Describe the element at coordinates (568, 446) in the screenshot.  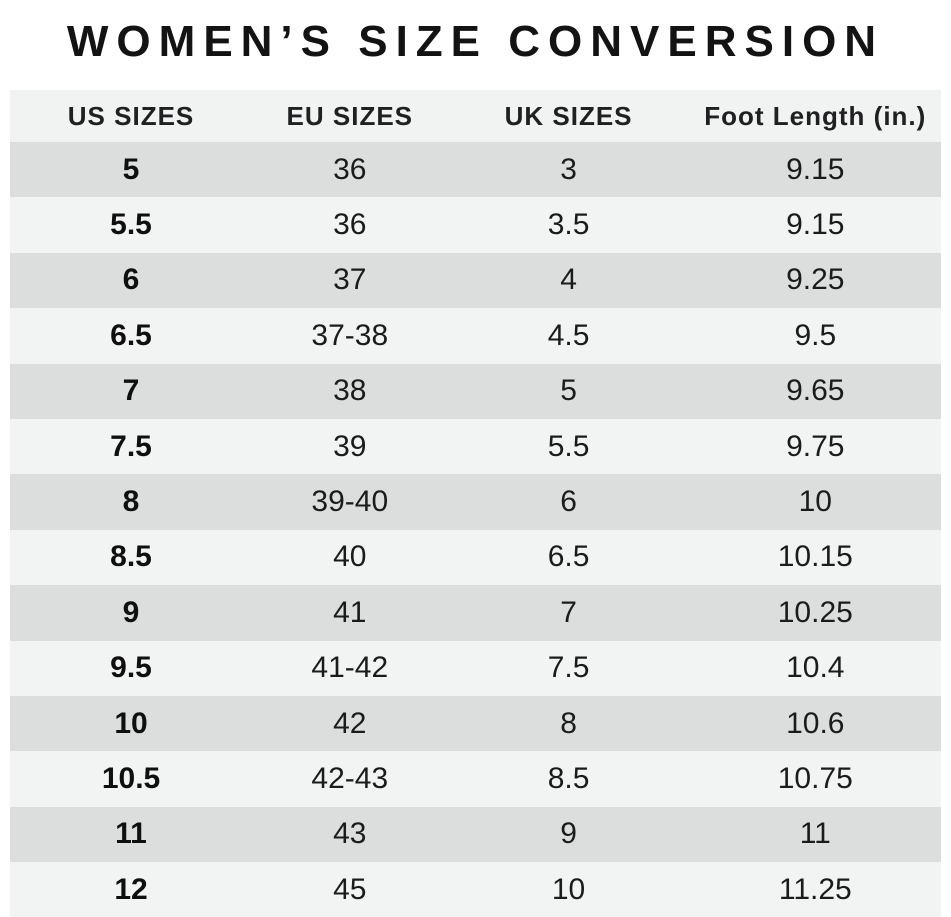
I see `table-cell-uk-size: 5.5` at that location.